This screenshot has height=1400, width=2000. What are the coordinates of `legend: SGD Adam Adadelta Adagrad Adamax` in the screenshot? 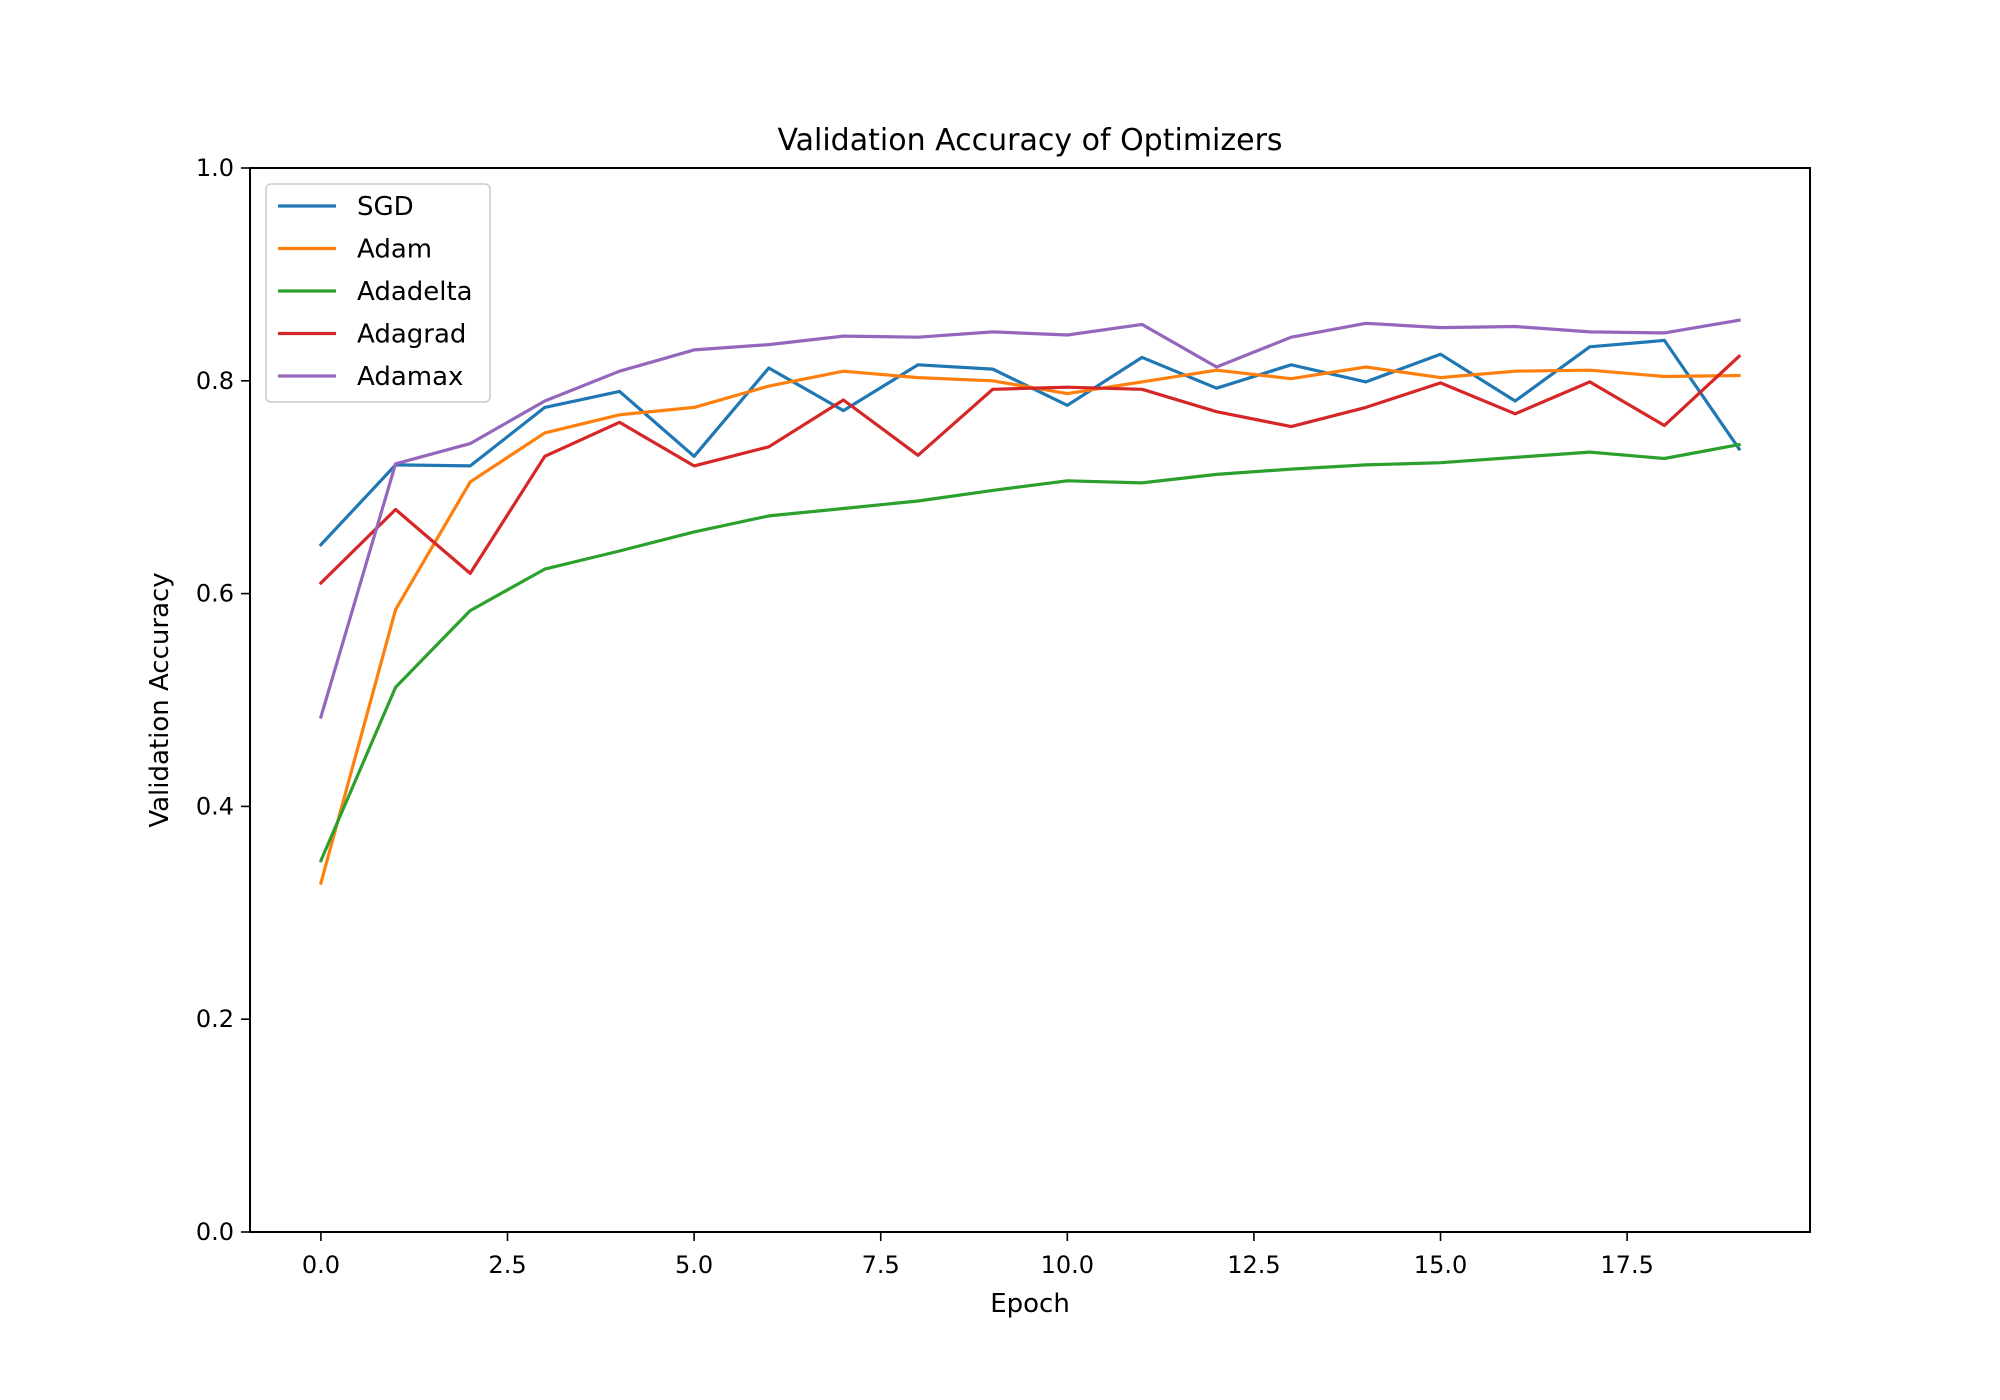 It's located at (378, 293).